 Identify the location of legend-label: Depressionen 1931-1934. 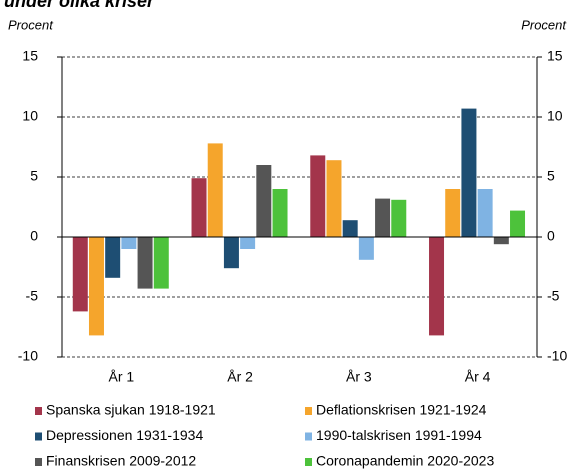
(124, 435).